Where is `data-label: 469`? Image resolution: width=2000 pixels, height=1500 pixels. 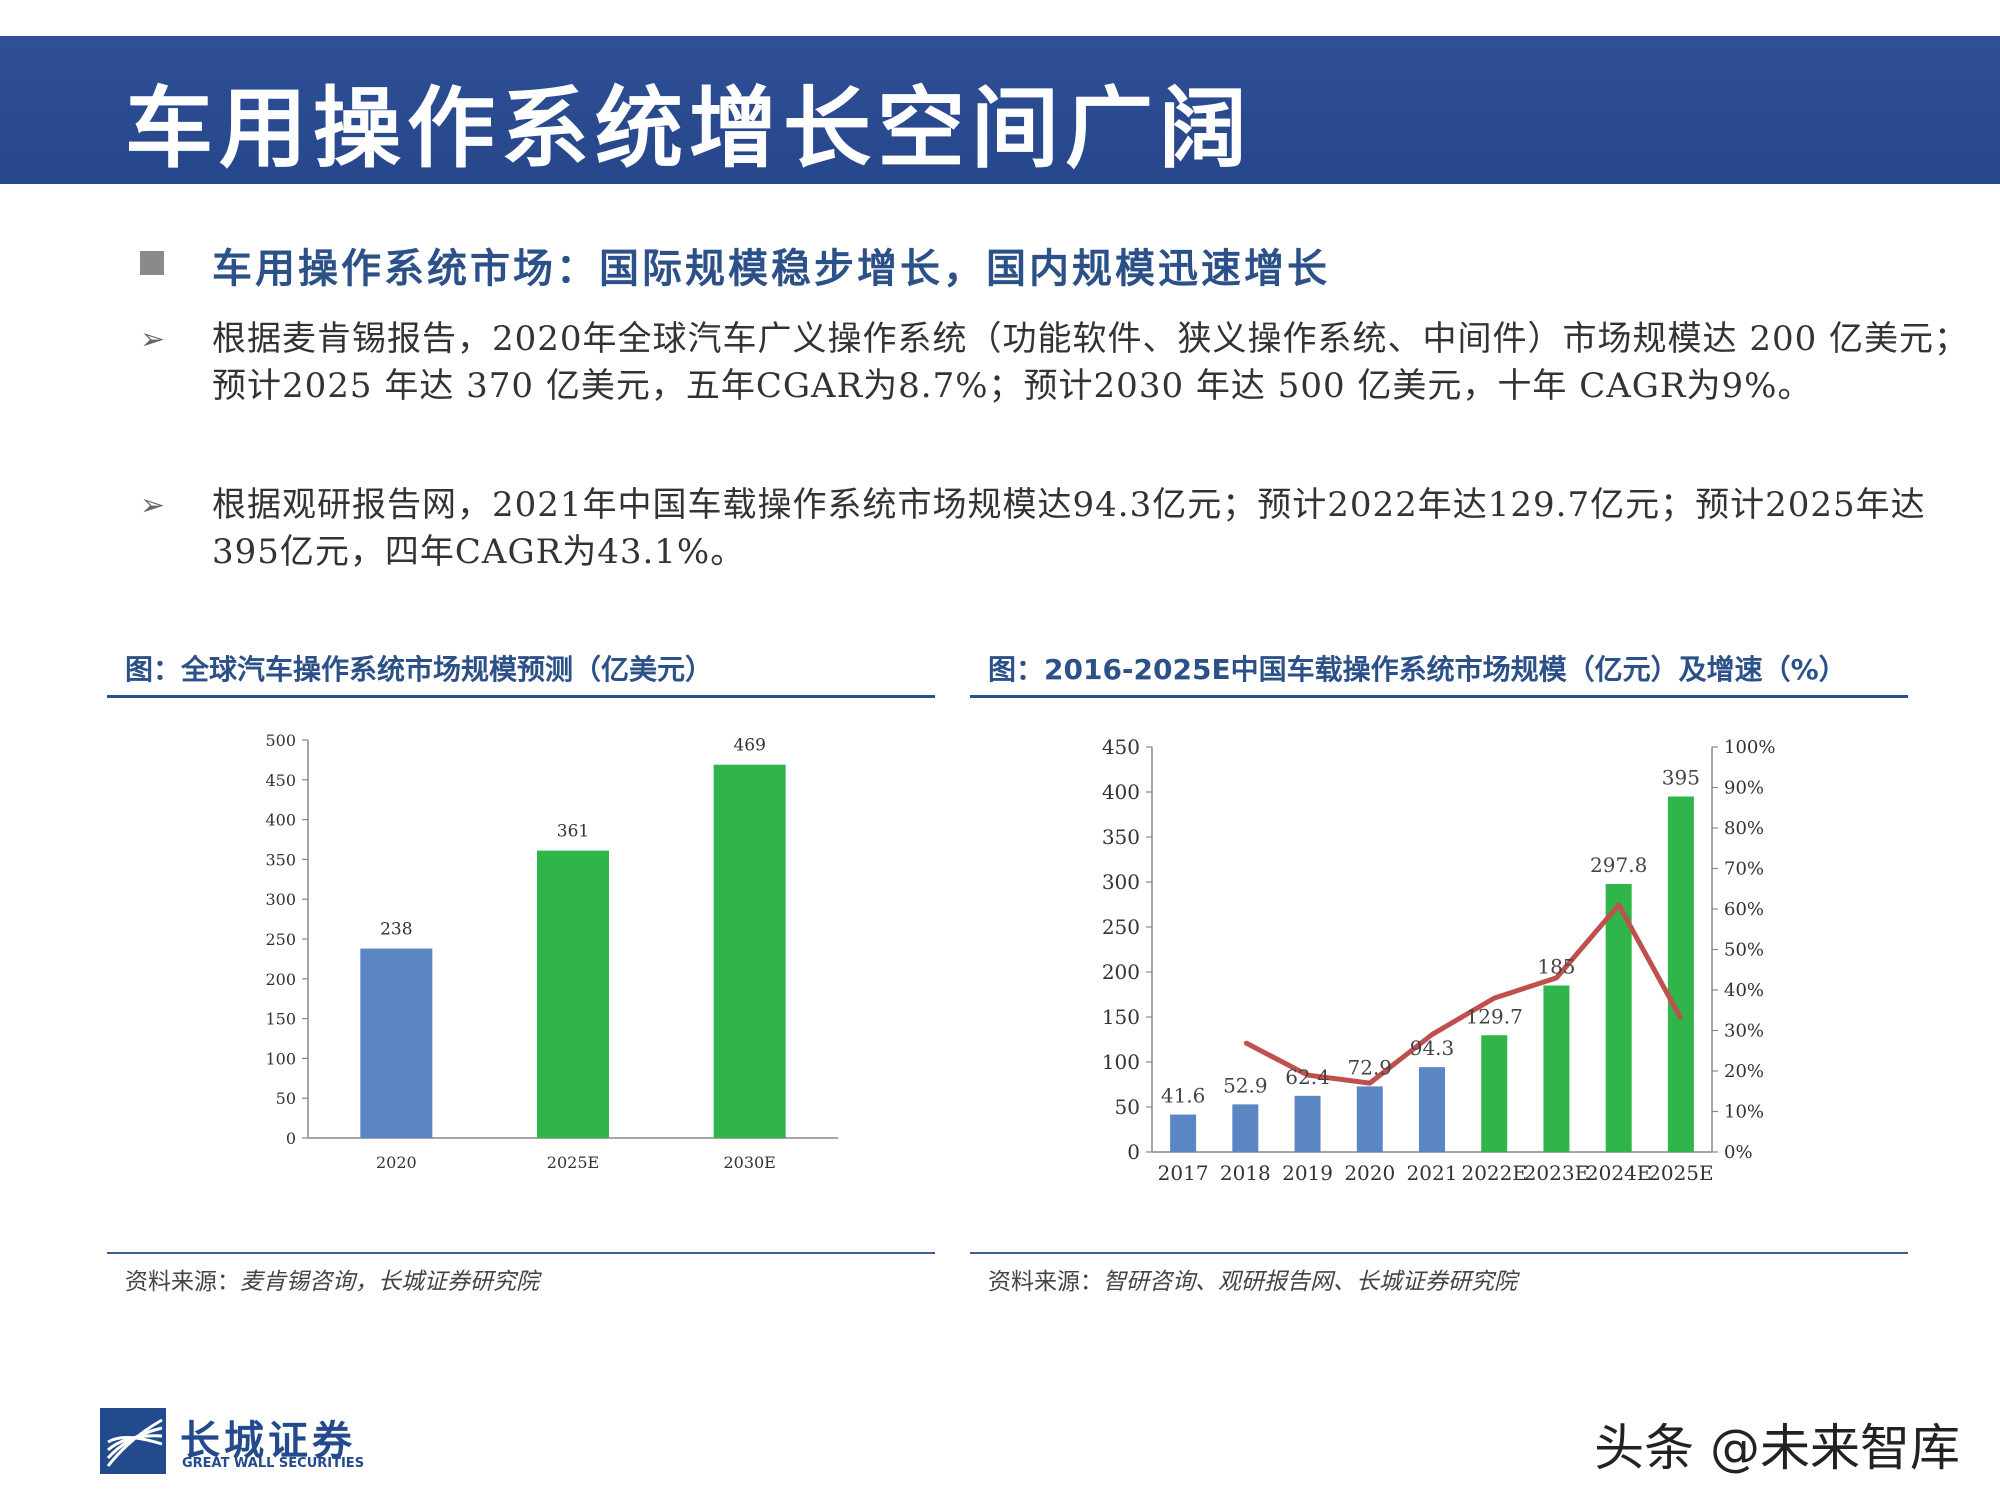 data-label: 469 is located at coordinates (749, 746).